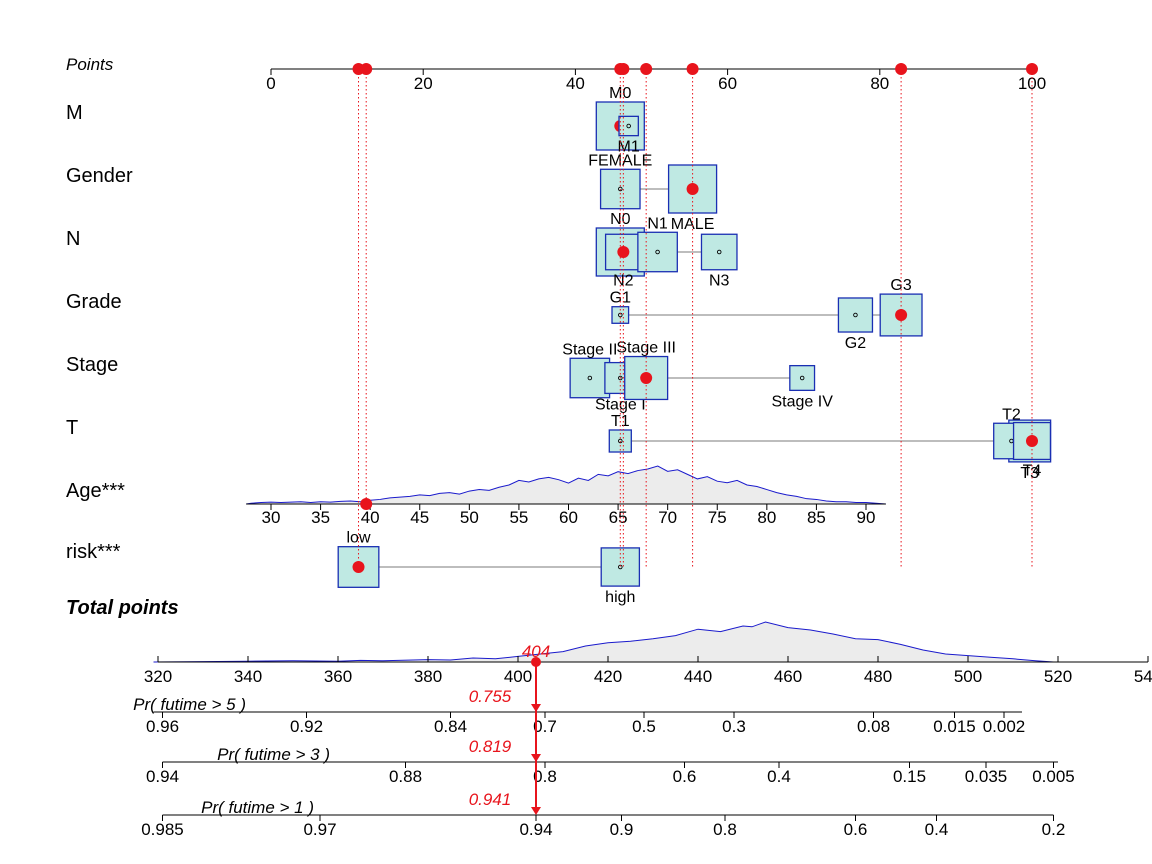  Describe the element at coordinates (667, 517) in the screenshot. I see `age-tick-label: 70` at that location.